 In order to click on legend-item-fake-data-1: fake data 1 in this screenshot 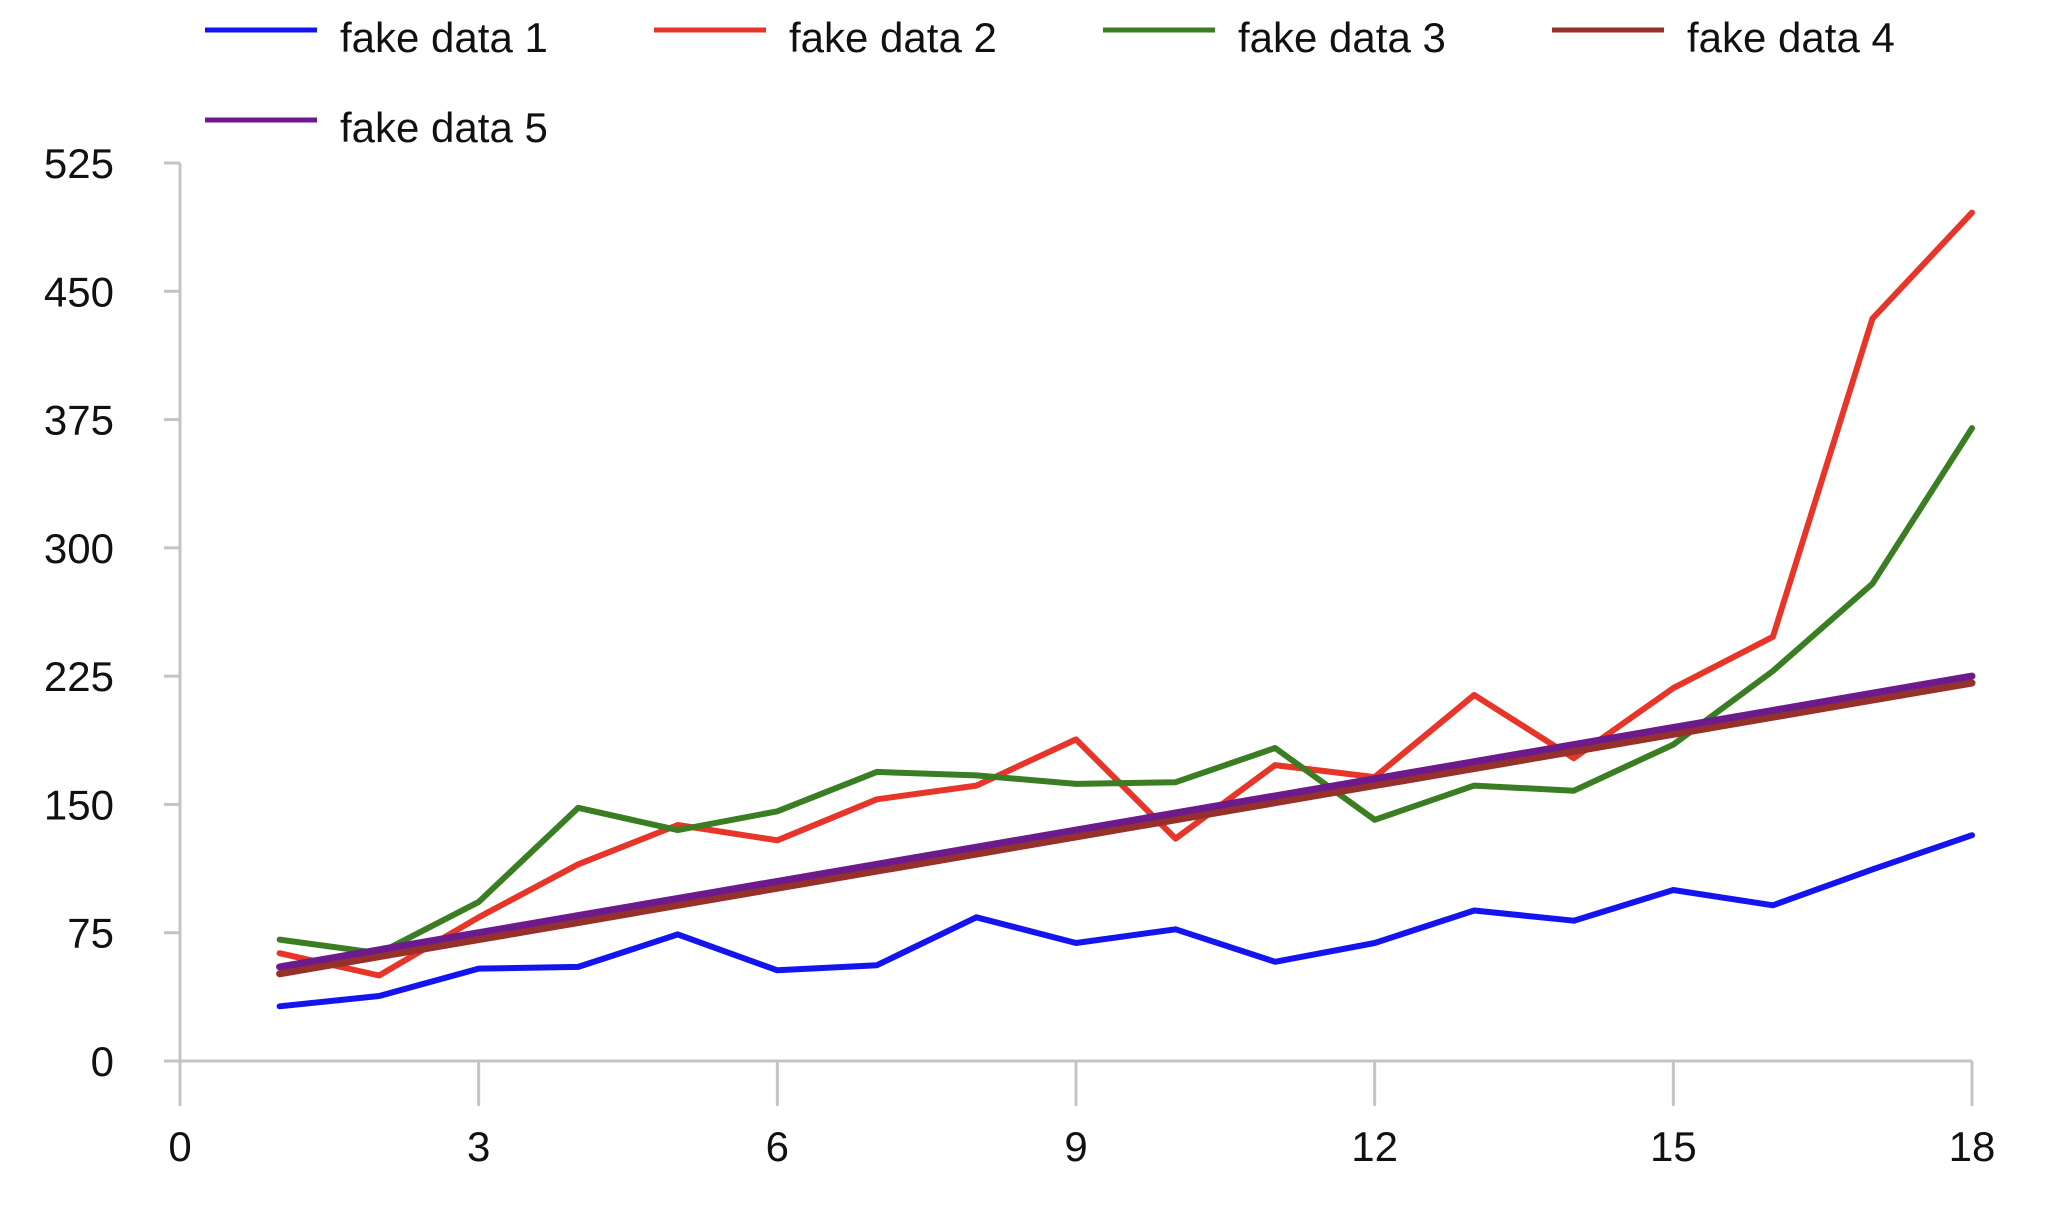, I will do `click(376, 37)`.